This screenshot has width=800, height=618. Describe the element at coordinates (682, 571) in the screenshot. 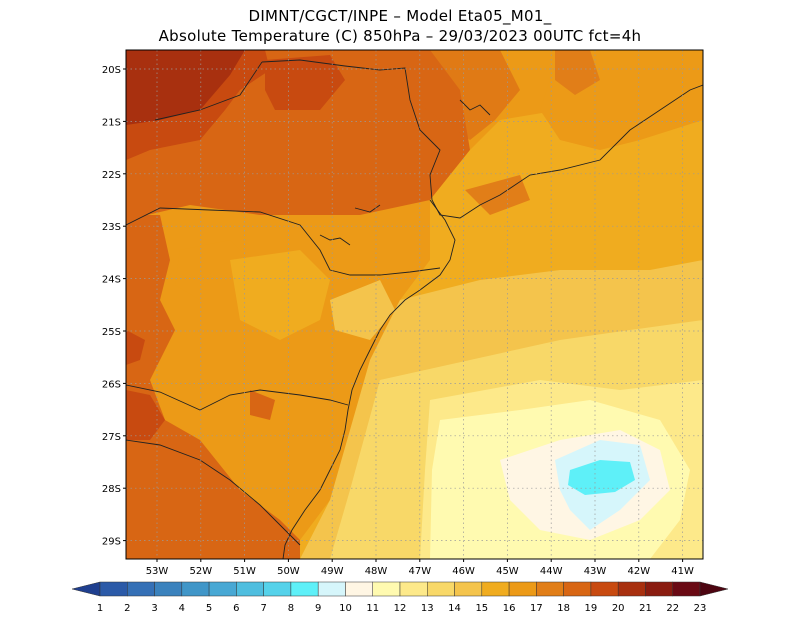

I see `longitude-label: 41W` at that location.